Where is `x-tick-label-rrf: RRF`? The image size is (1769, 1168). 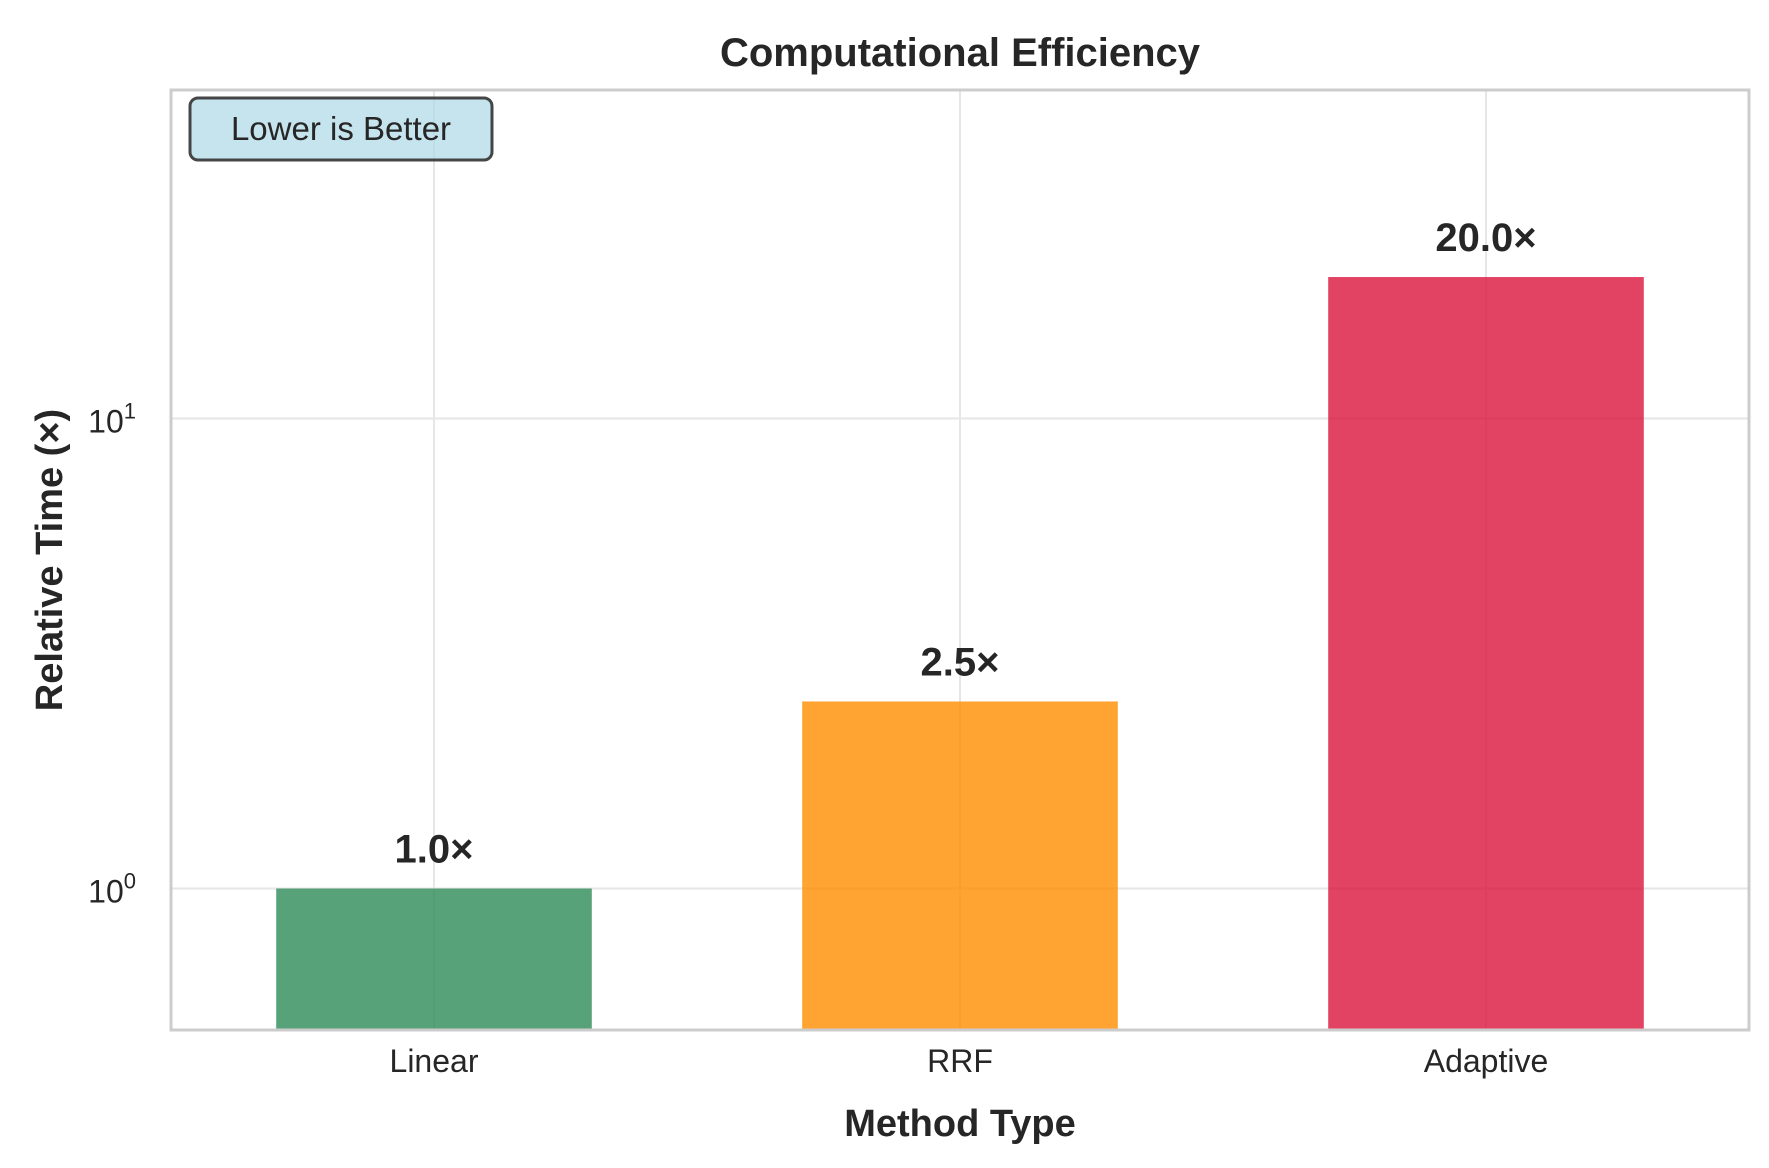 x-tick-label-rrf: RRF is located at coordinates (960, 1061).